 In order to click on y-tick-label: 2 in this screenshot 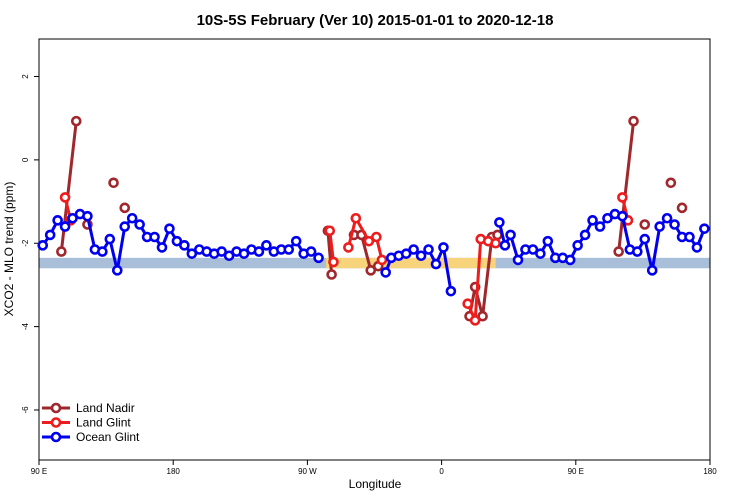, I will do `click(25, 76)`.